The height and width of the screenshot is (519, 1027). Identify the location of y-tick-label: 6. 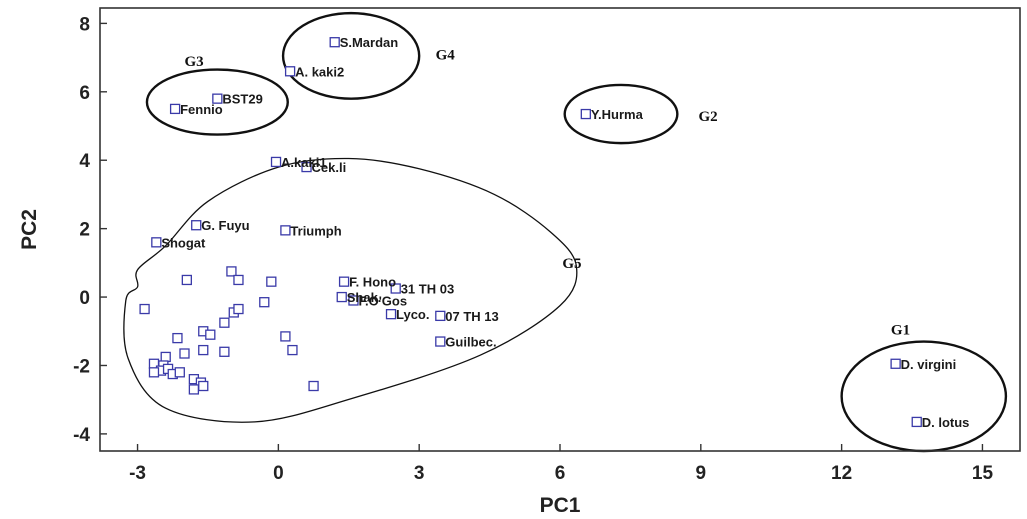
(84, 93).